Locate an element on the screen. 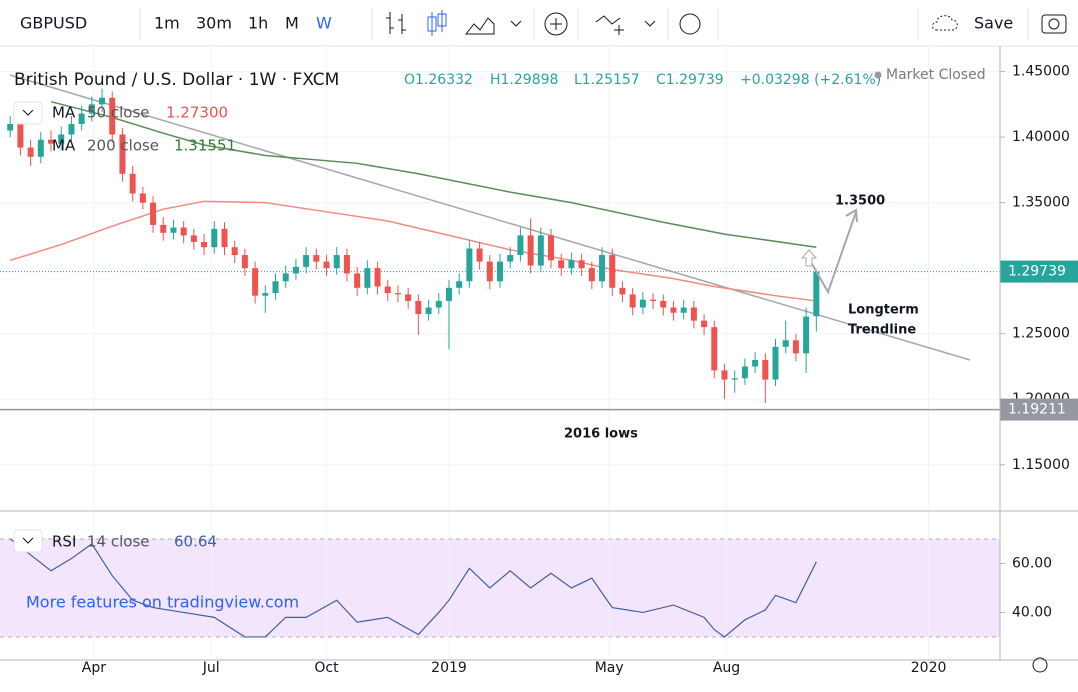 This screenshot has height=692, width=1078. y-tick-label: 1.40000 is located at coordinates (1041, 137).